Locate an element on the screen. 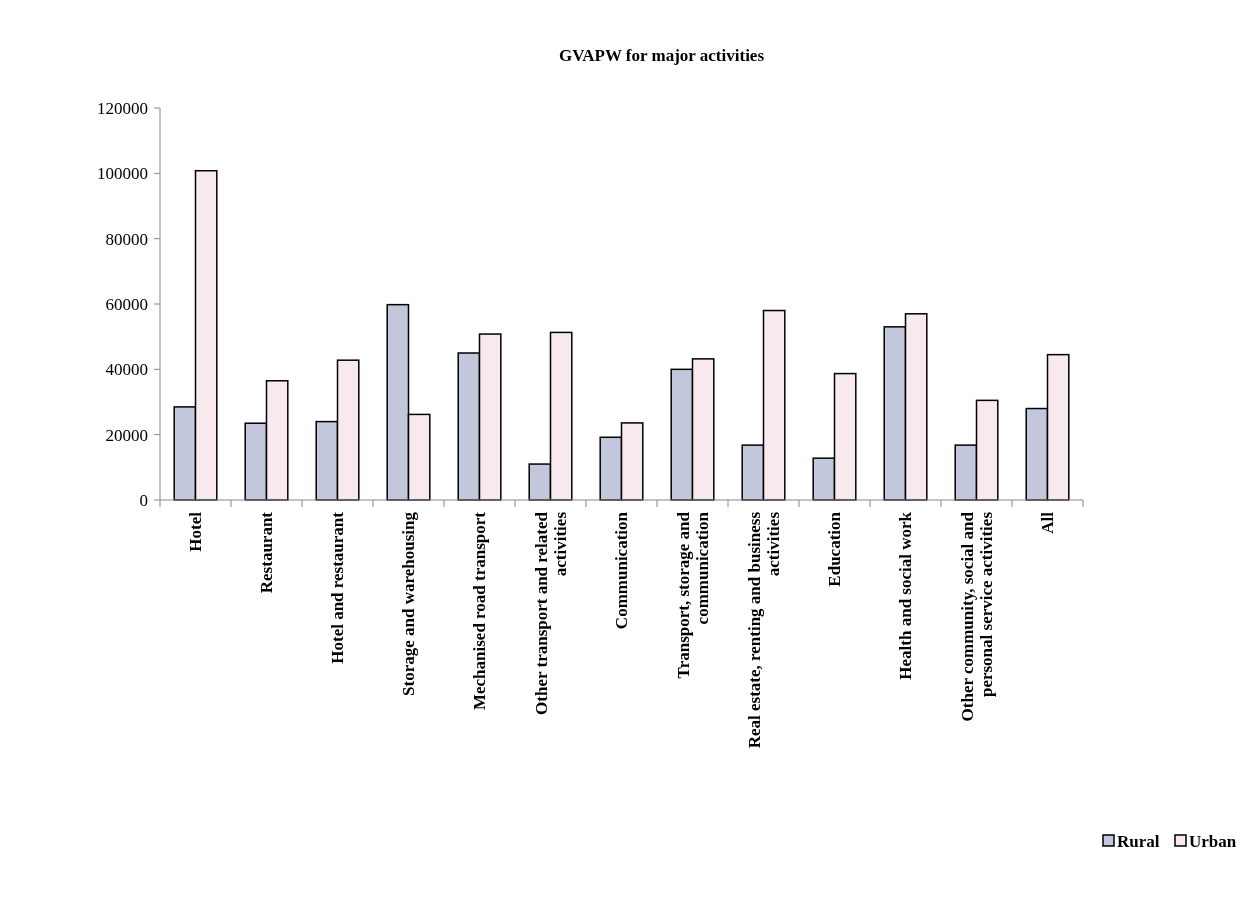 Image resolution: width=1244 pixels, height=900 pixels. x-tick-label: Other community, social and personal service activities is located at coordinates (976, 616).